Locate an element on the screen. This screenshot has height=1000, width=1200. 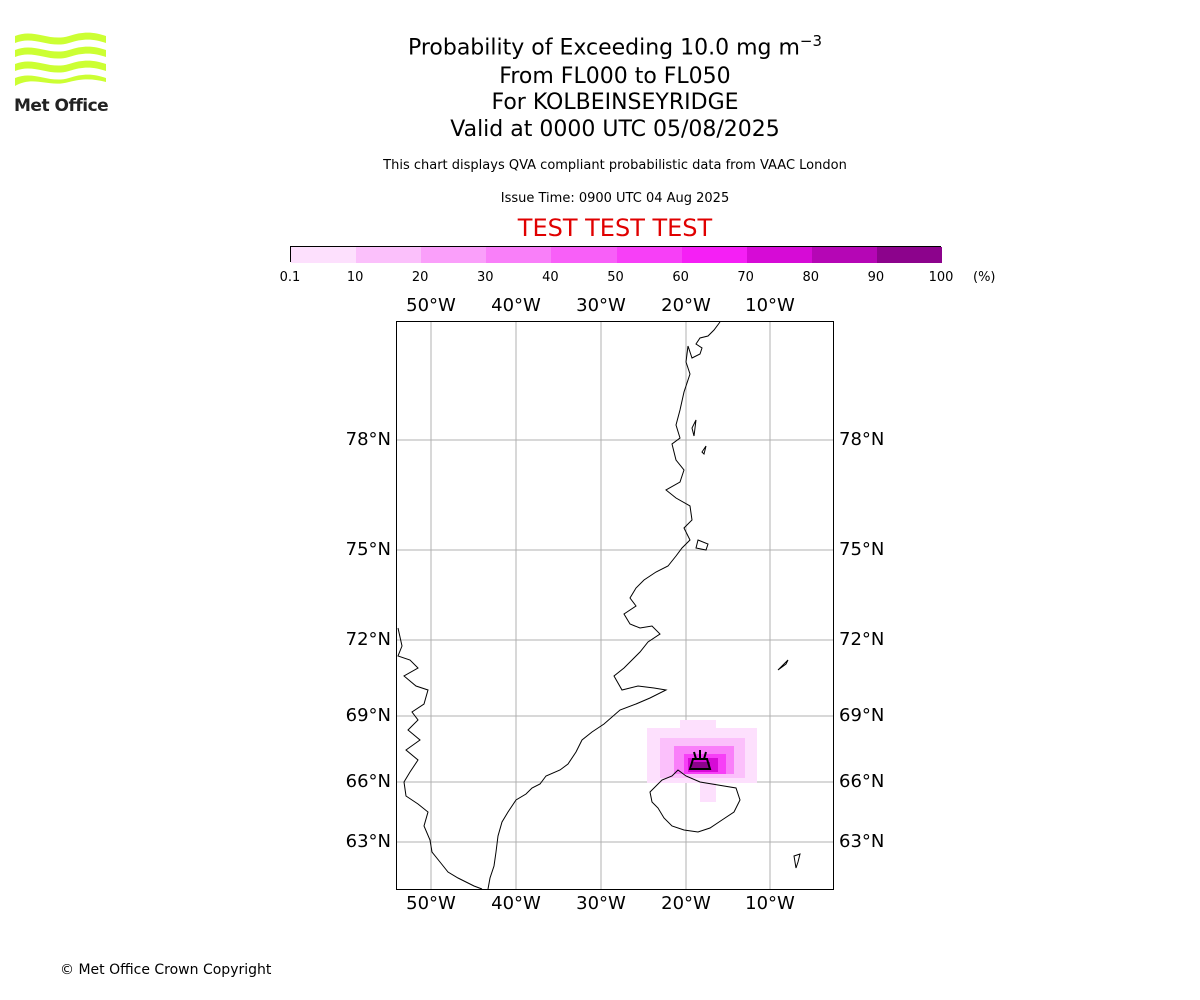
colorbar-tick-label: 100 is located at coordinates (941, 277).